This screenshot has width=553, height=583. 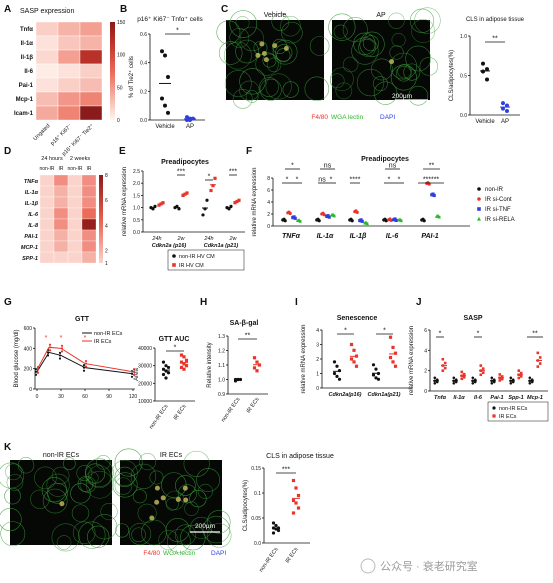 I want to click on G-auc-title: GTT AUC, so click(x=174, y=339).